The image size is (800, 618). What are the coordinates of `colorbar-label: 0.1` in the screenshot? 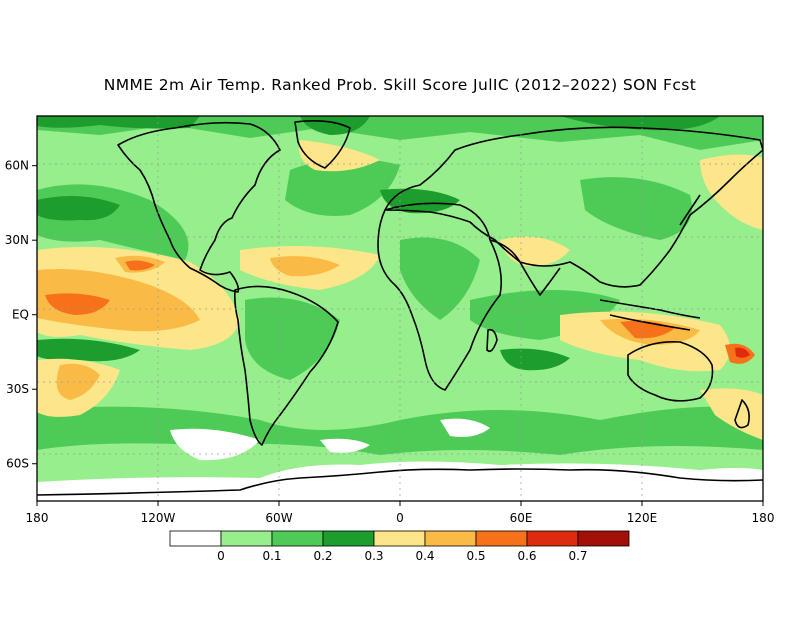 It's located at (271, 556).